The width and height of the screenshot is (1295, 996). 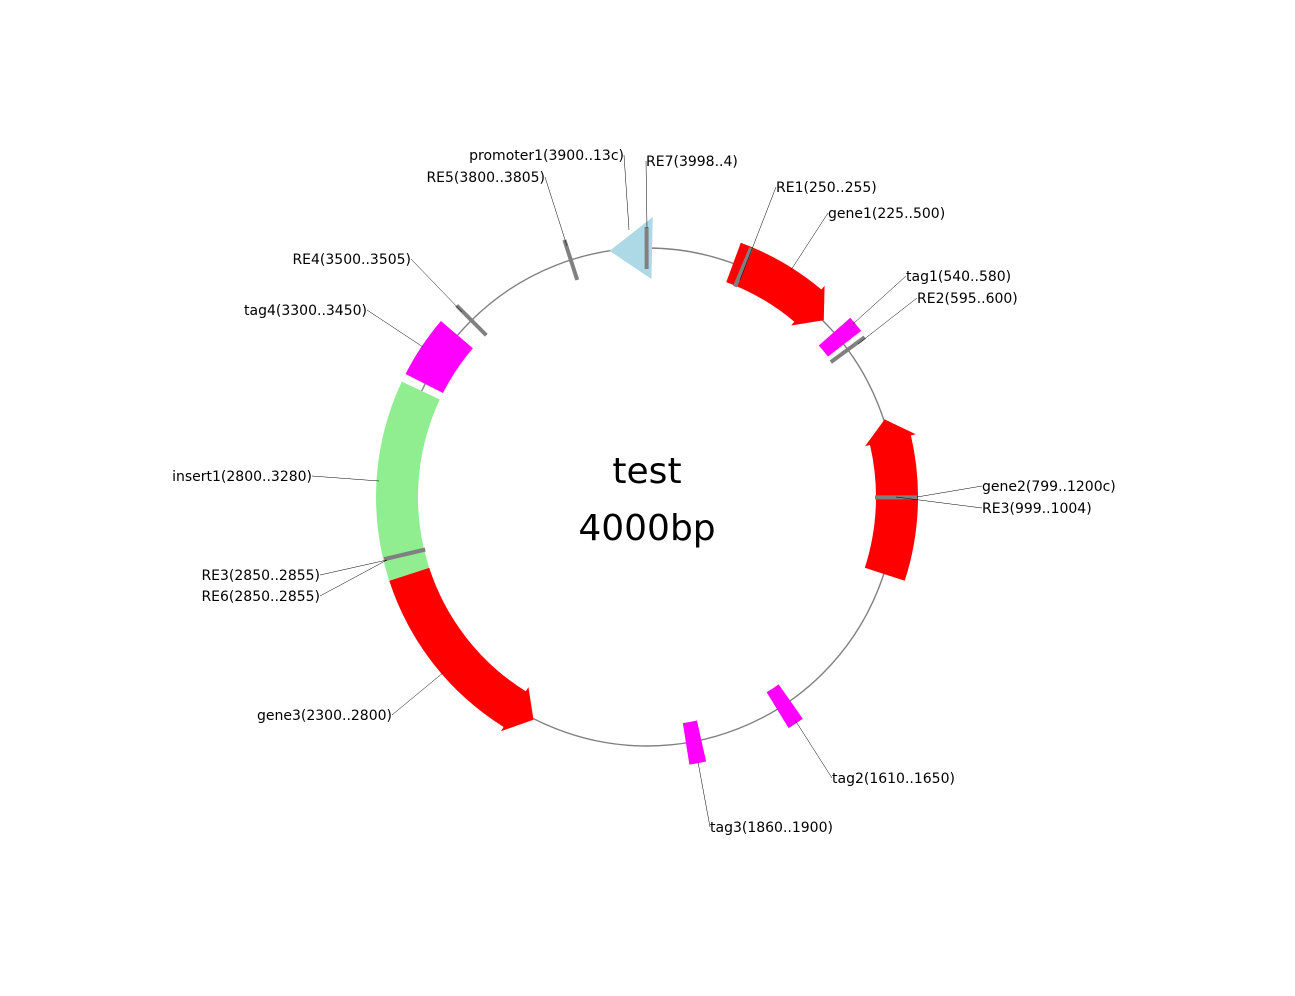 I want to click on leader-promoter1, so click(x=626, y=192).